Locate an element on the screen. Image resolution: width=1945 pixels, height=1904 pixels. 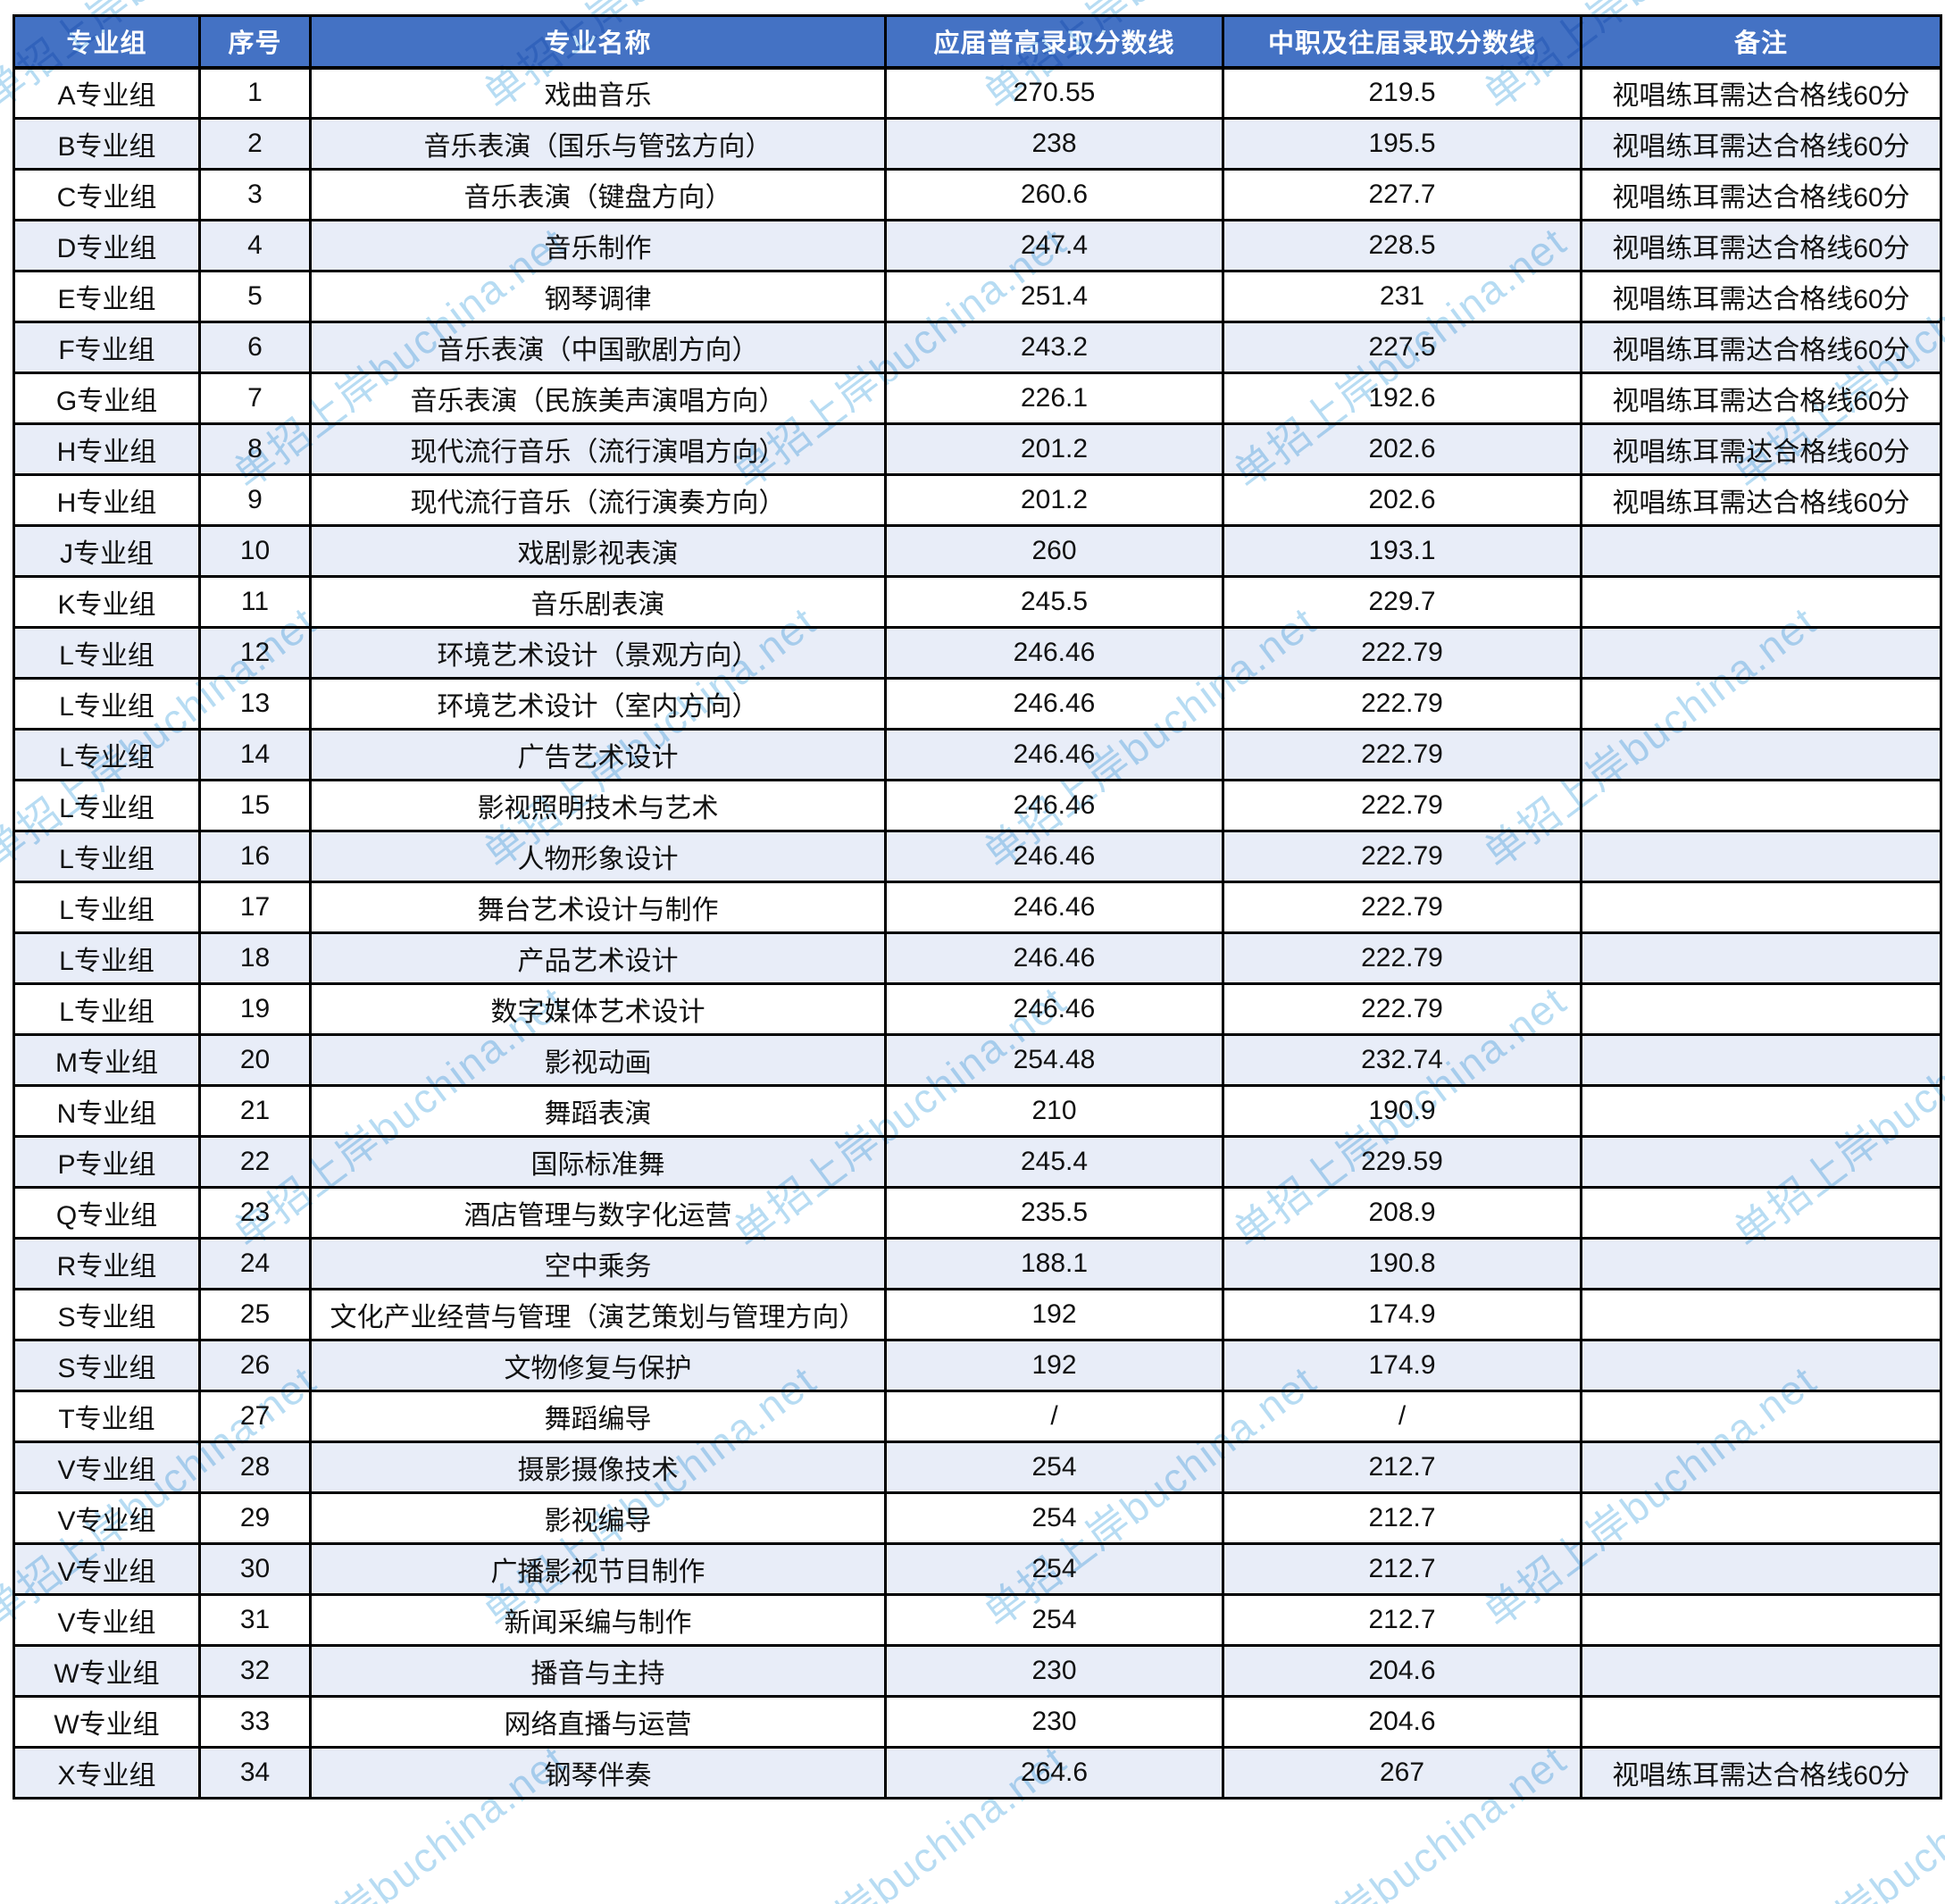
cell-major-name: 人物形象设计 is located at coordinates (598, 856).